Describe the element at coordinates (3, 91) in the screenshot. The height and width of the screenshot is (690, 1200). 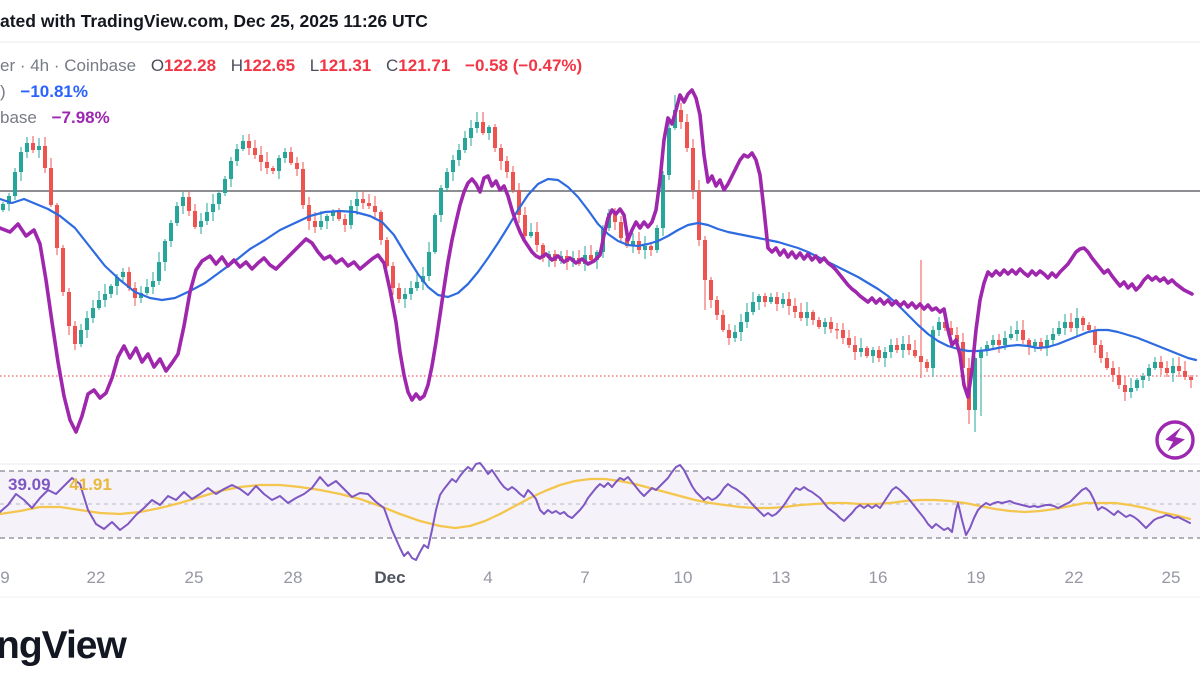
I see `indicator1-name-truncated: )` at that location.